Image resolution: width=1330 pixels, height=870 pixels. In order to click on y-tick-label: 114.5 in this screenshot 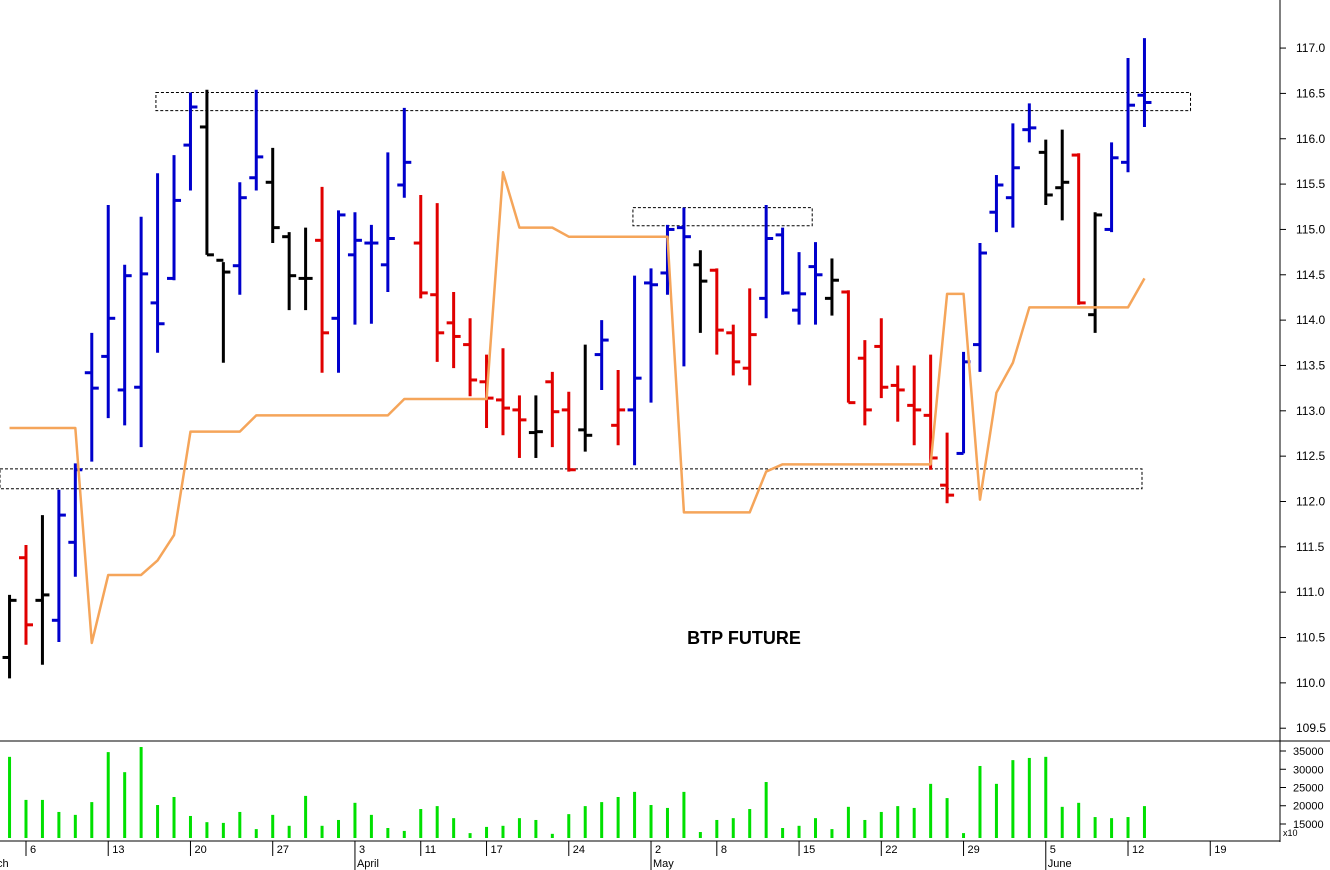, I will do `click(1310, 275)`.